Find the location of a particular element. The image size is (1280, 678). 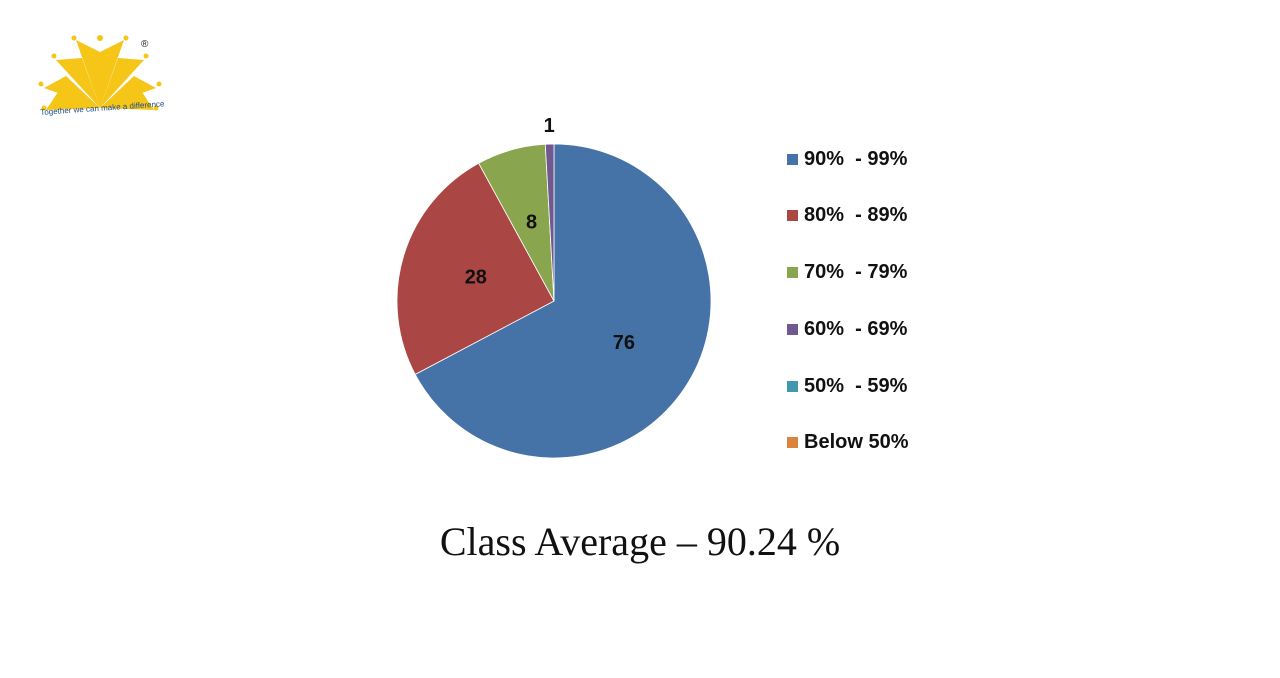

legend-item: Below 50% is located at coordinates (887, 442).